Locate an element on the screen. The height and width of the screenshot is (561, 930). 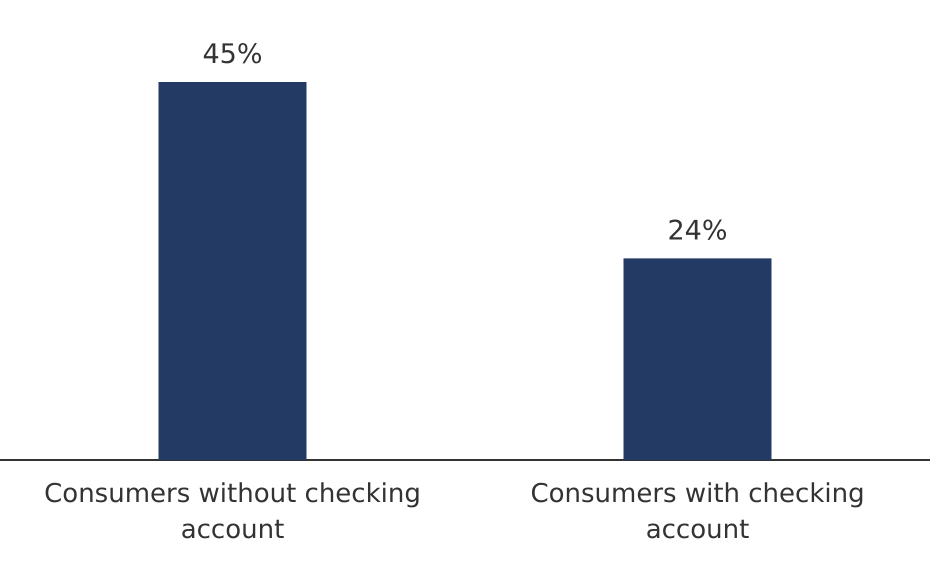
data-label: 24% is located at coordinates (697, 230).